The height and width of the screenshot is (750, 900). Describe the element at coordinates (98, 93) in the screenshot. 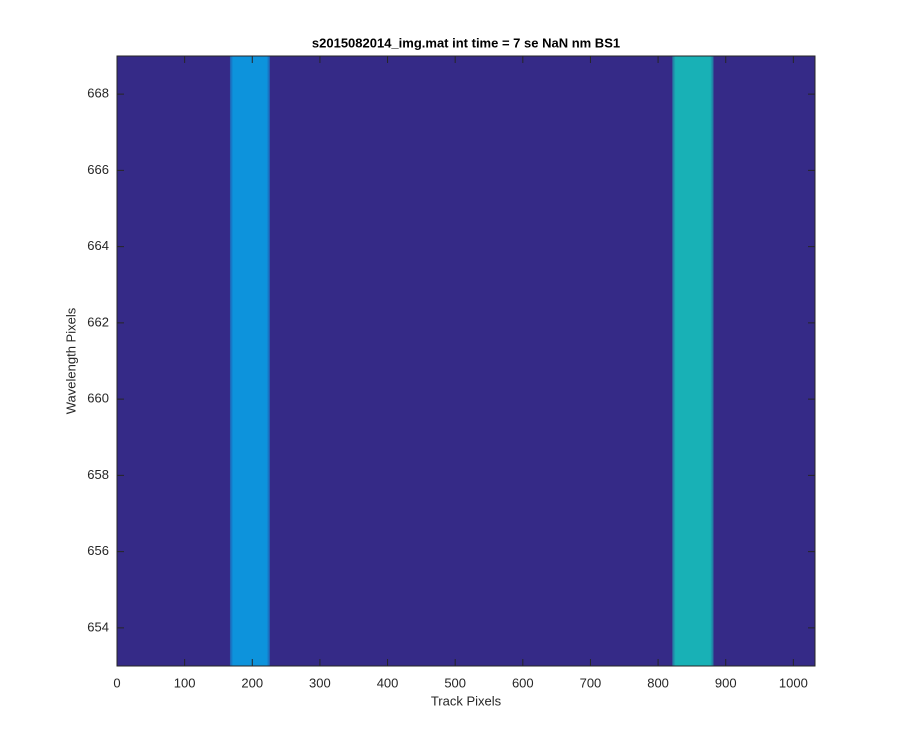

I see `y-tick-label: 668` at that location.